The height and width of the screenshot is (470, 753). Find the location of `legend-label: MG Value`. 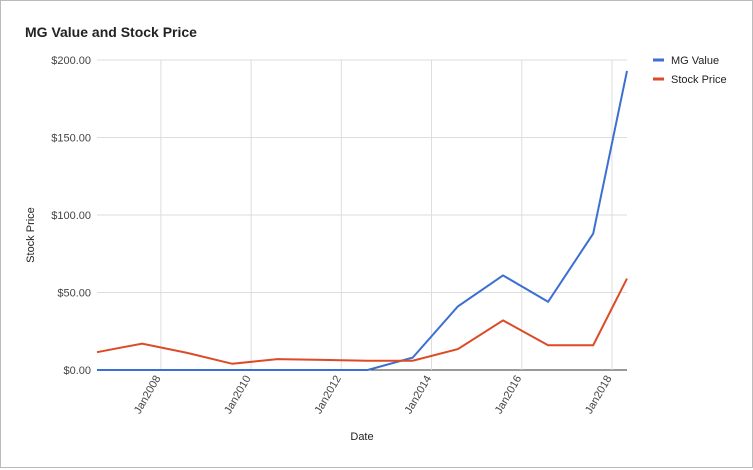

legend-label: MG Value is located at coordinates (695, 61).